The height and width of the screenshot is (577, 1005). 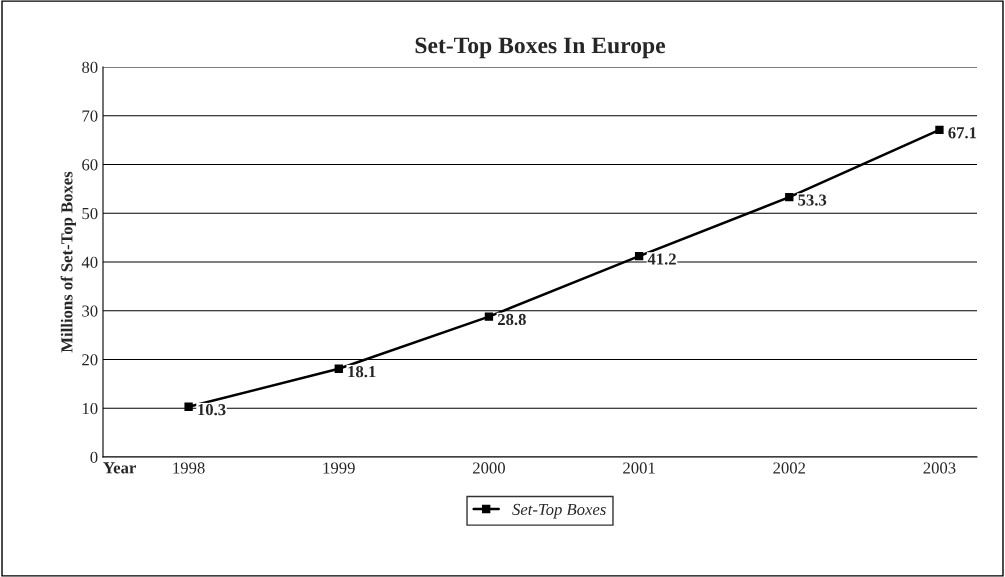 I want to click on y-tick-label: 80, so click(x=90, y=67).